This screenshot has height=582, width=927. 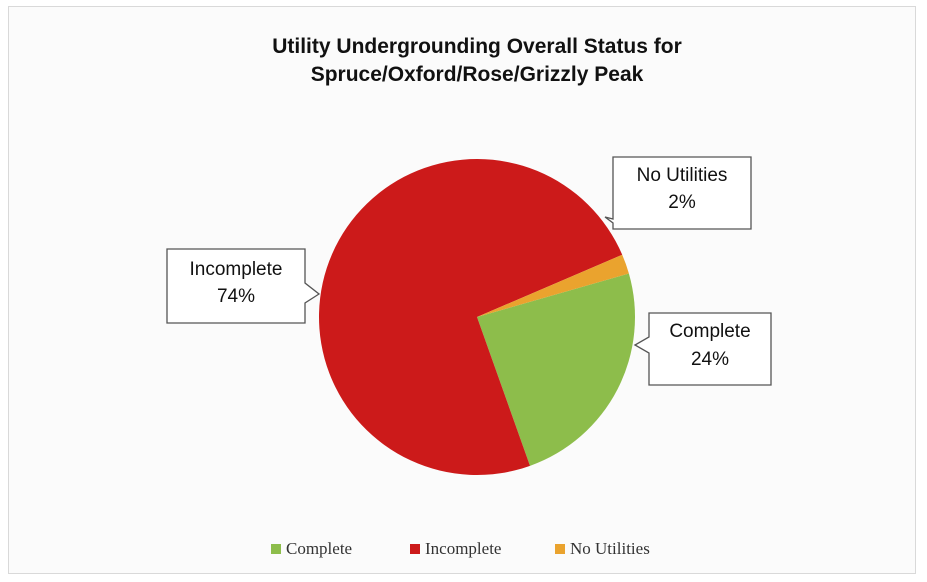 I want to click on callout-complete: Complete 24%, so click(x=702, y=349).